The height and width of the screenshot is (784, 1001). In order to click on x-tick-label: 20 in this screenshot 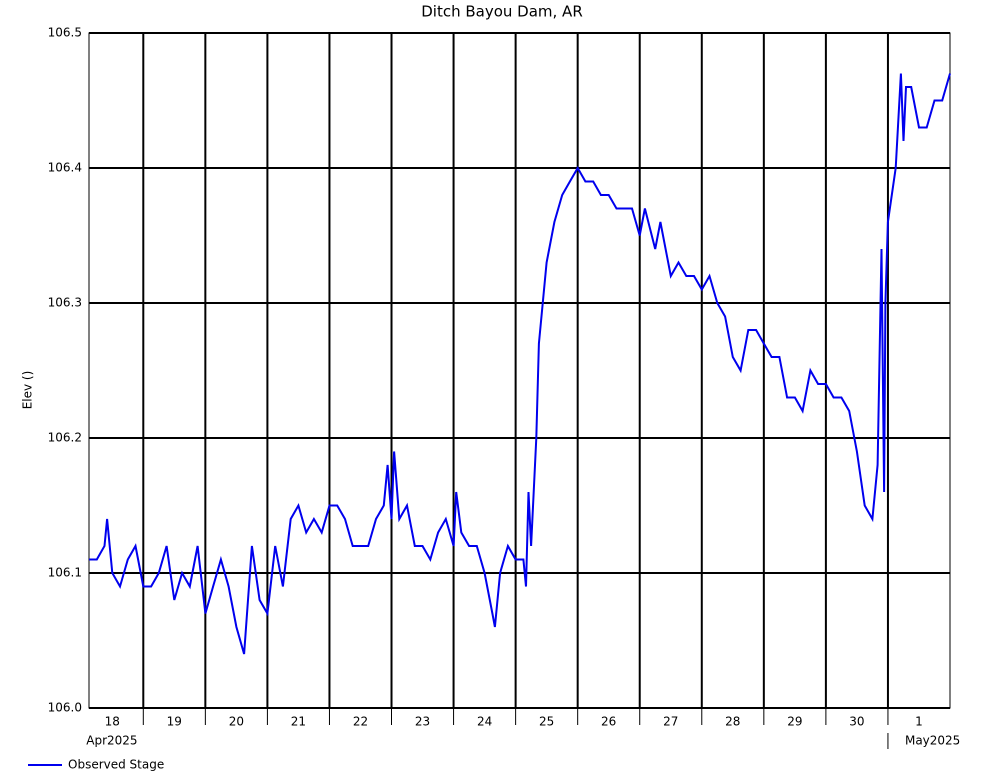, I will do `click(236, 722)`.